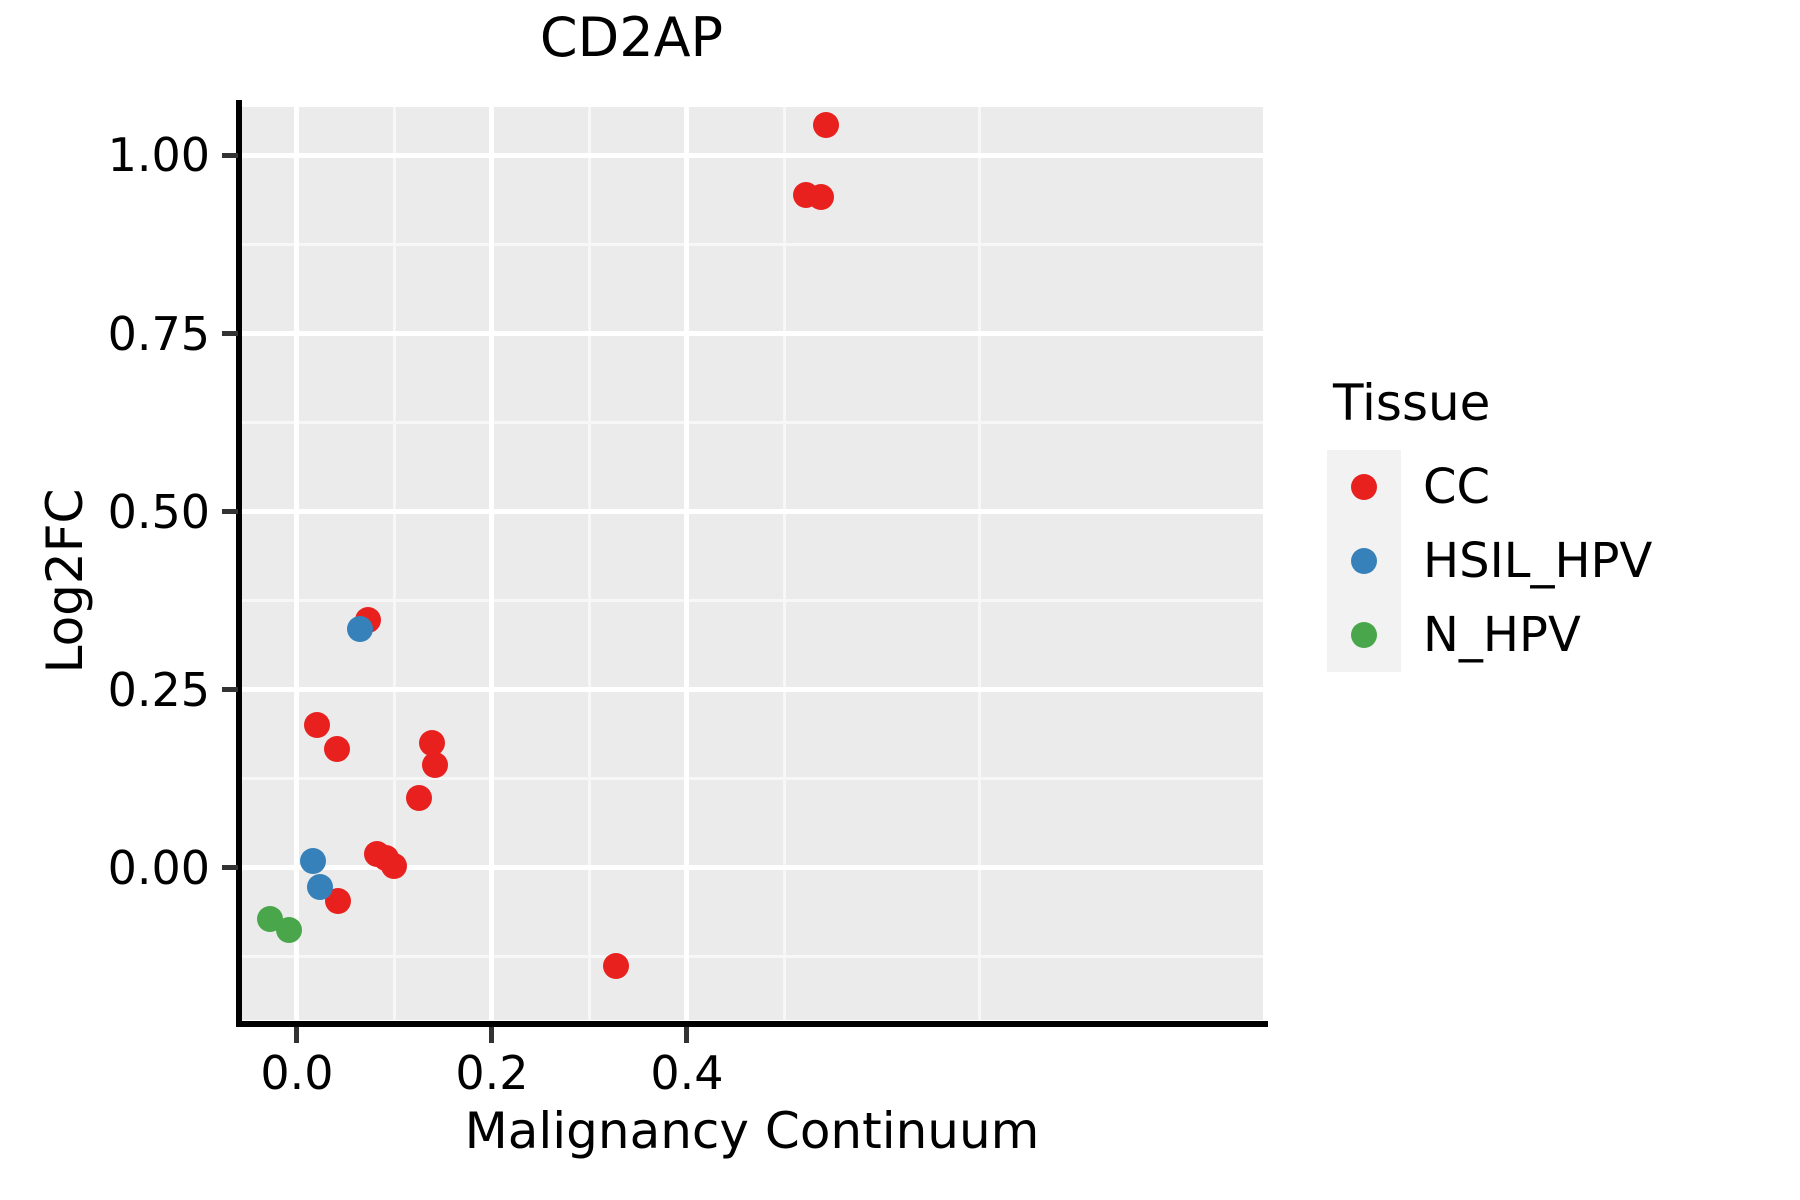 This screenshot has width=1800, height=1200. Describe the element at coordinates (158, 333) in the screenshot. I see `y-tick-label: 0.75` at that location.